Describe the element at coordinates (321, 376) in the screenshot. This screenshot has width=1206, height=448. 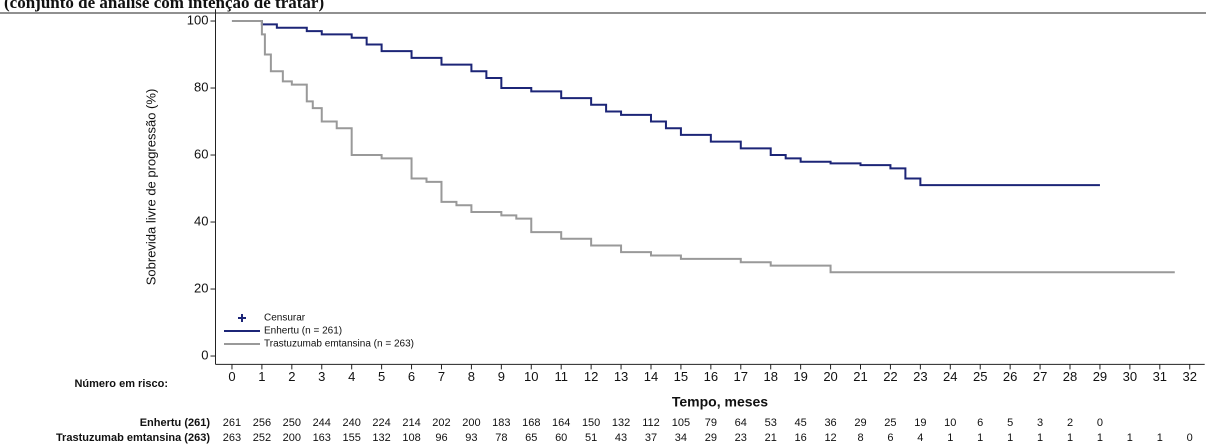
I see `x-tick-label: 3` at that location.